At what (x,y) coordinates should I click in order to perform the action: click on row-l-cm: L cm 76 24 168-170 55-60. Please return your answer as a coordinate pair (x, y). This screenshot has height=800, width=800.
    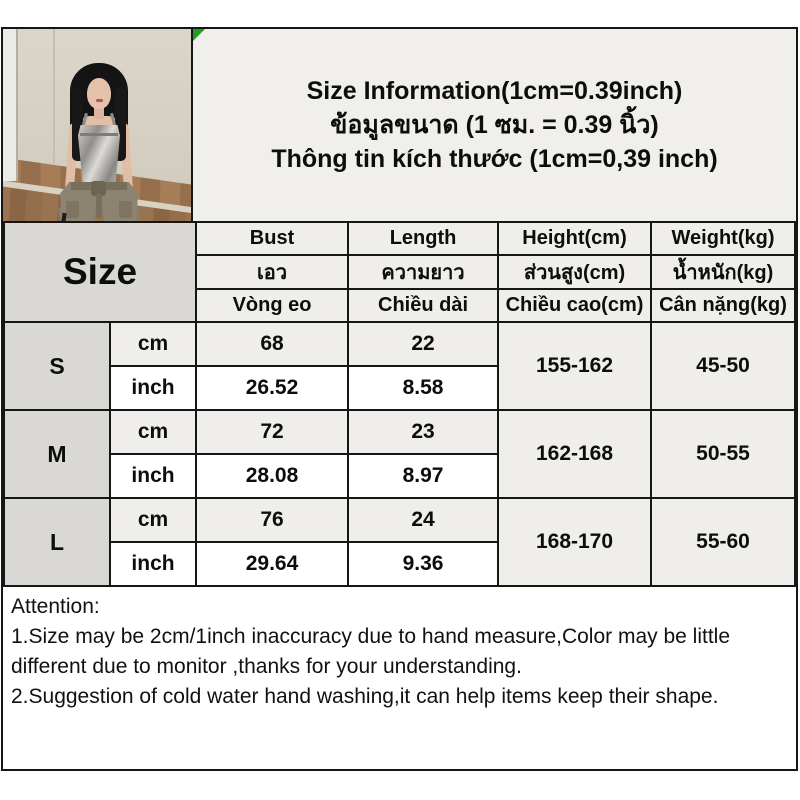
    Looking at the image, I should click on (399, 542).